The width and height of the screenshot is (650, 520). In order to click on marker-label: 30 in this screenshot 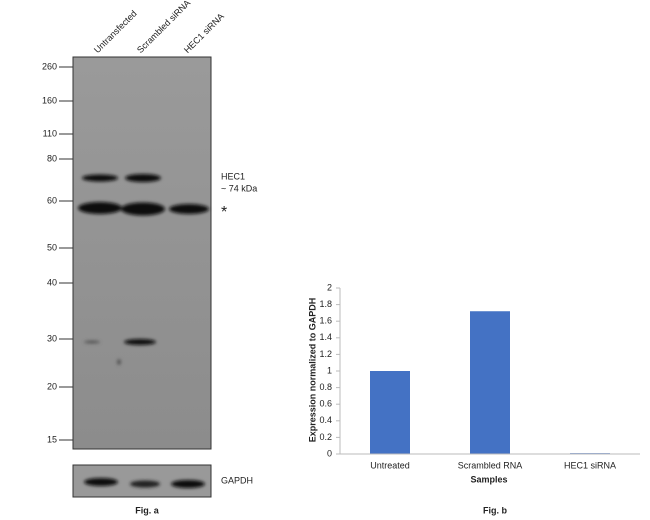, I will do `click(52, 338)`.